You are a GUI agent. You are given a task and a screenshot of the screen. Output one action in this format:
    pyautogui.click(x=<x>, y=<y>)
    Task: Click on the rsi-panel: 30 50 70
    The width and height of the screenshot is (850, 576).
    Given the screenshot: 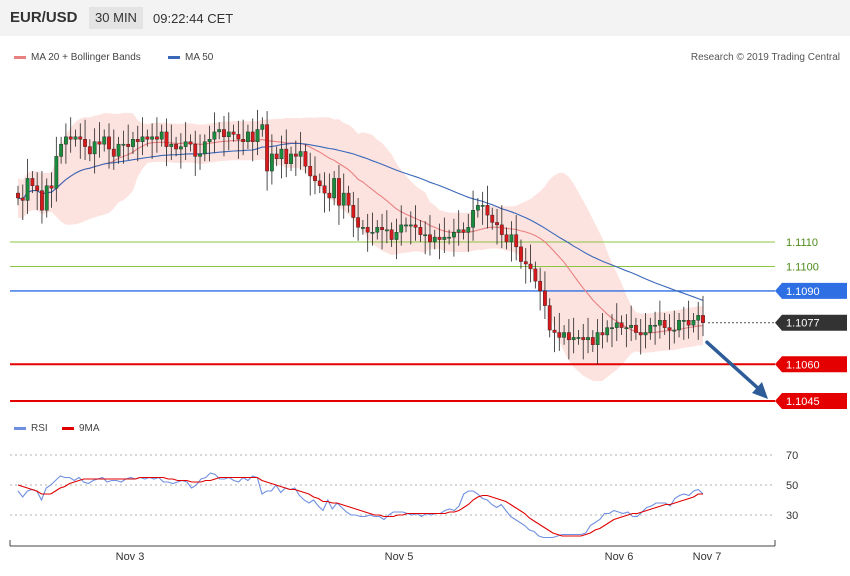 What is the action you would take?
    pyautogui.click(x=404, y=494)
    